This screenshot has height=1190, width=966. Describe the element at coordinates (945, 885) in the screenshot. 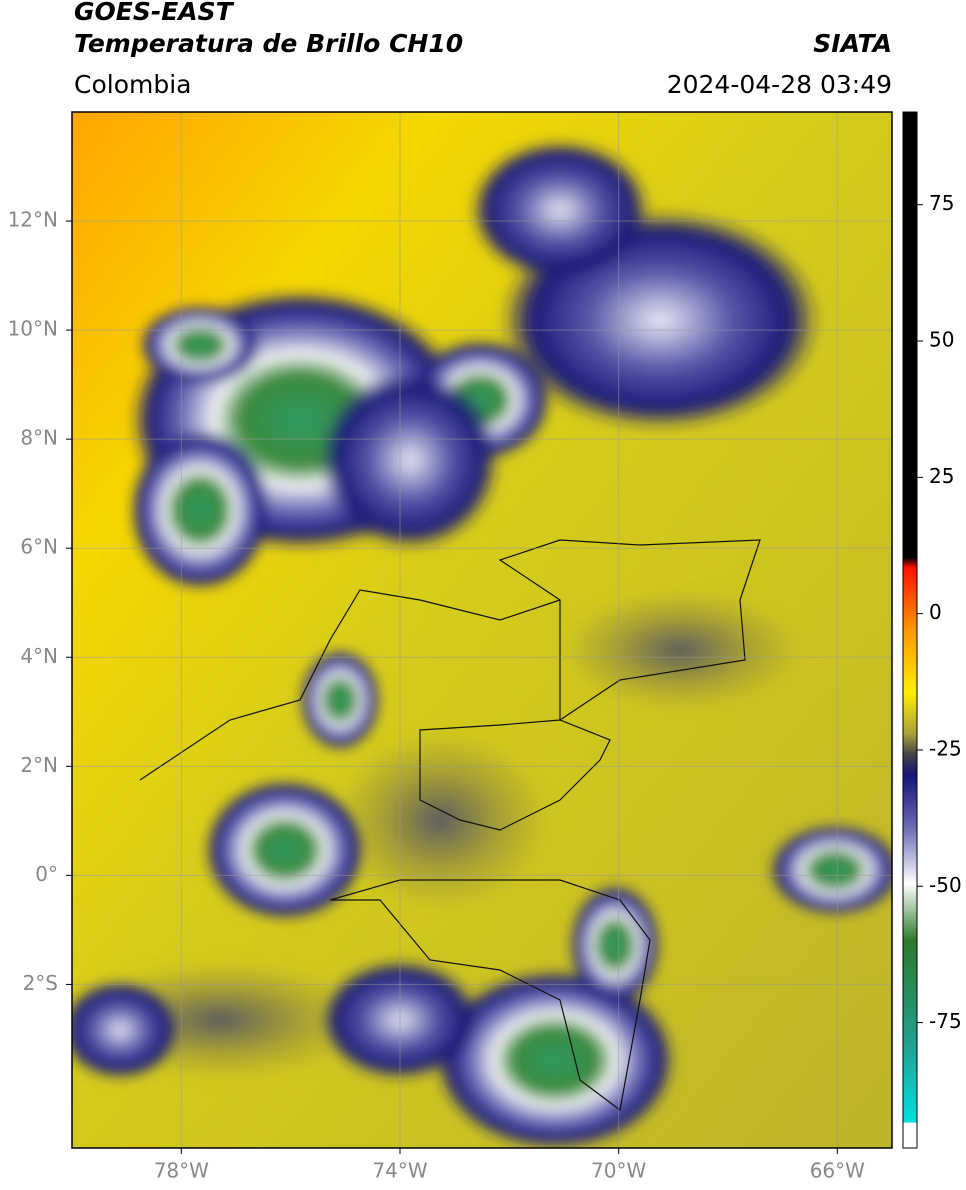

I see `colorbar-label: -50` at that location.